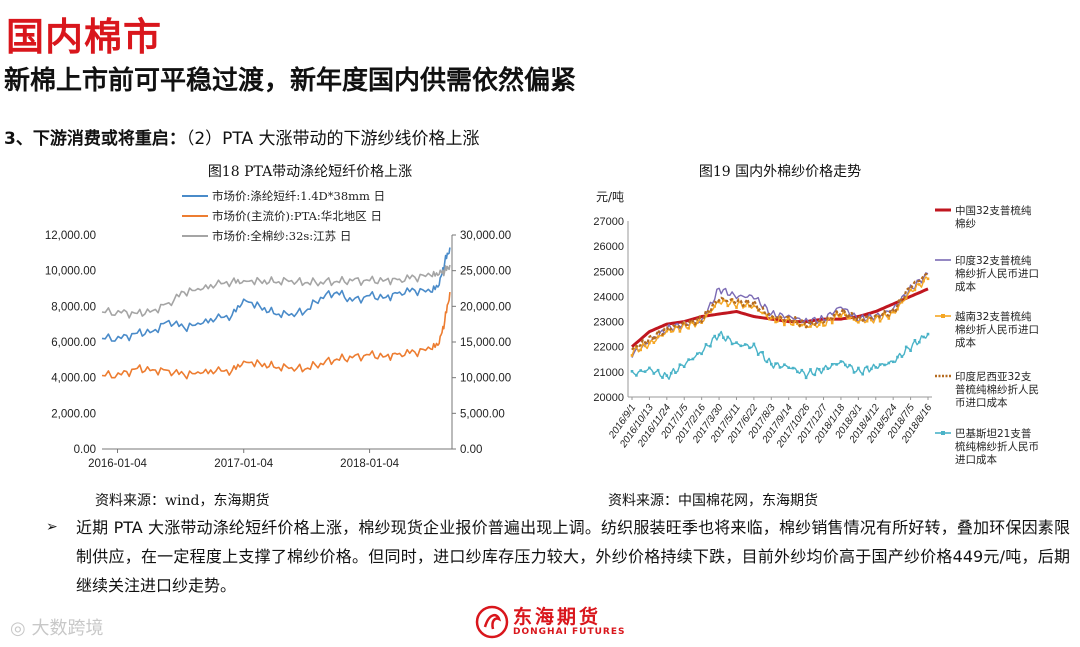 The width and height of the screenshot is (1080, 647). What do you see at coordinates (608, 247) in the screenshot?
I see `y-tick-label: 26000` at bounding box center [608, 247].